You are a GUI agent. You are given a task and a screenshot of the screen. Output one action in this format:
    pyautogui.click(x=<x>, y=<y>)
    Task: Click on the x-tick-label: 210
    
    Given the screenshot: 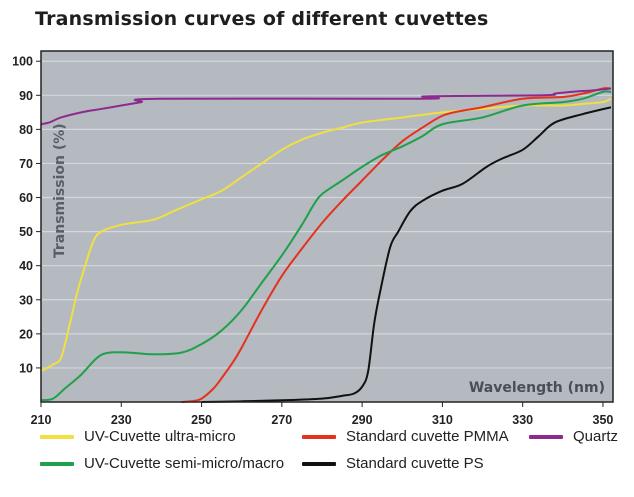 What is the action you would take?
    pyautogui.click(x=41, y=420)
    